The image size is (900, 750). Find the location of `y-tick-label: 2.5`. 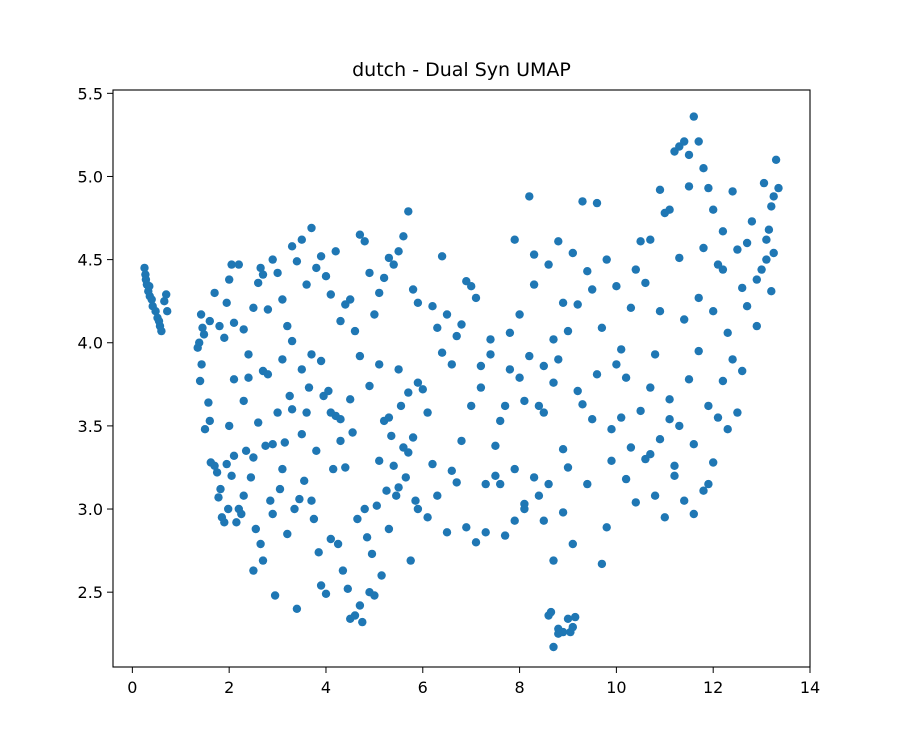

y-tick-label: 2.5 is located at coordinates (90, 592).